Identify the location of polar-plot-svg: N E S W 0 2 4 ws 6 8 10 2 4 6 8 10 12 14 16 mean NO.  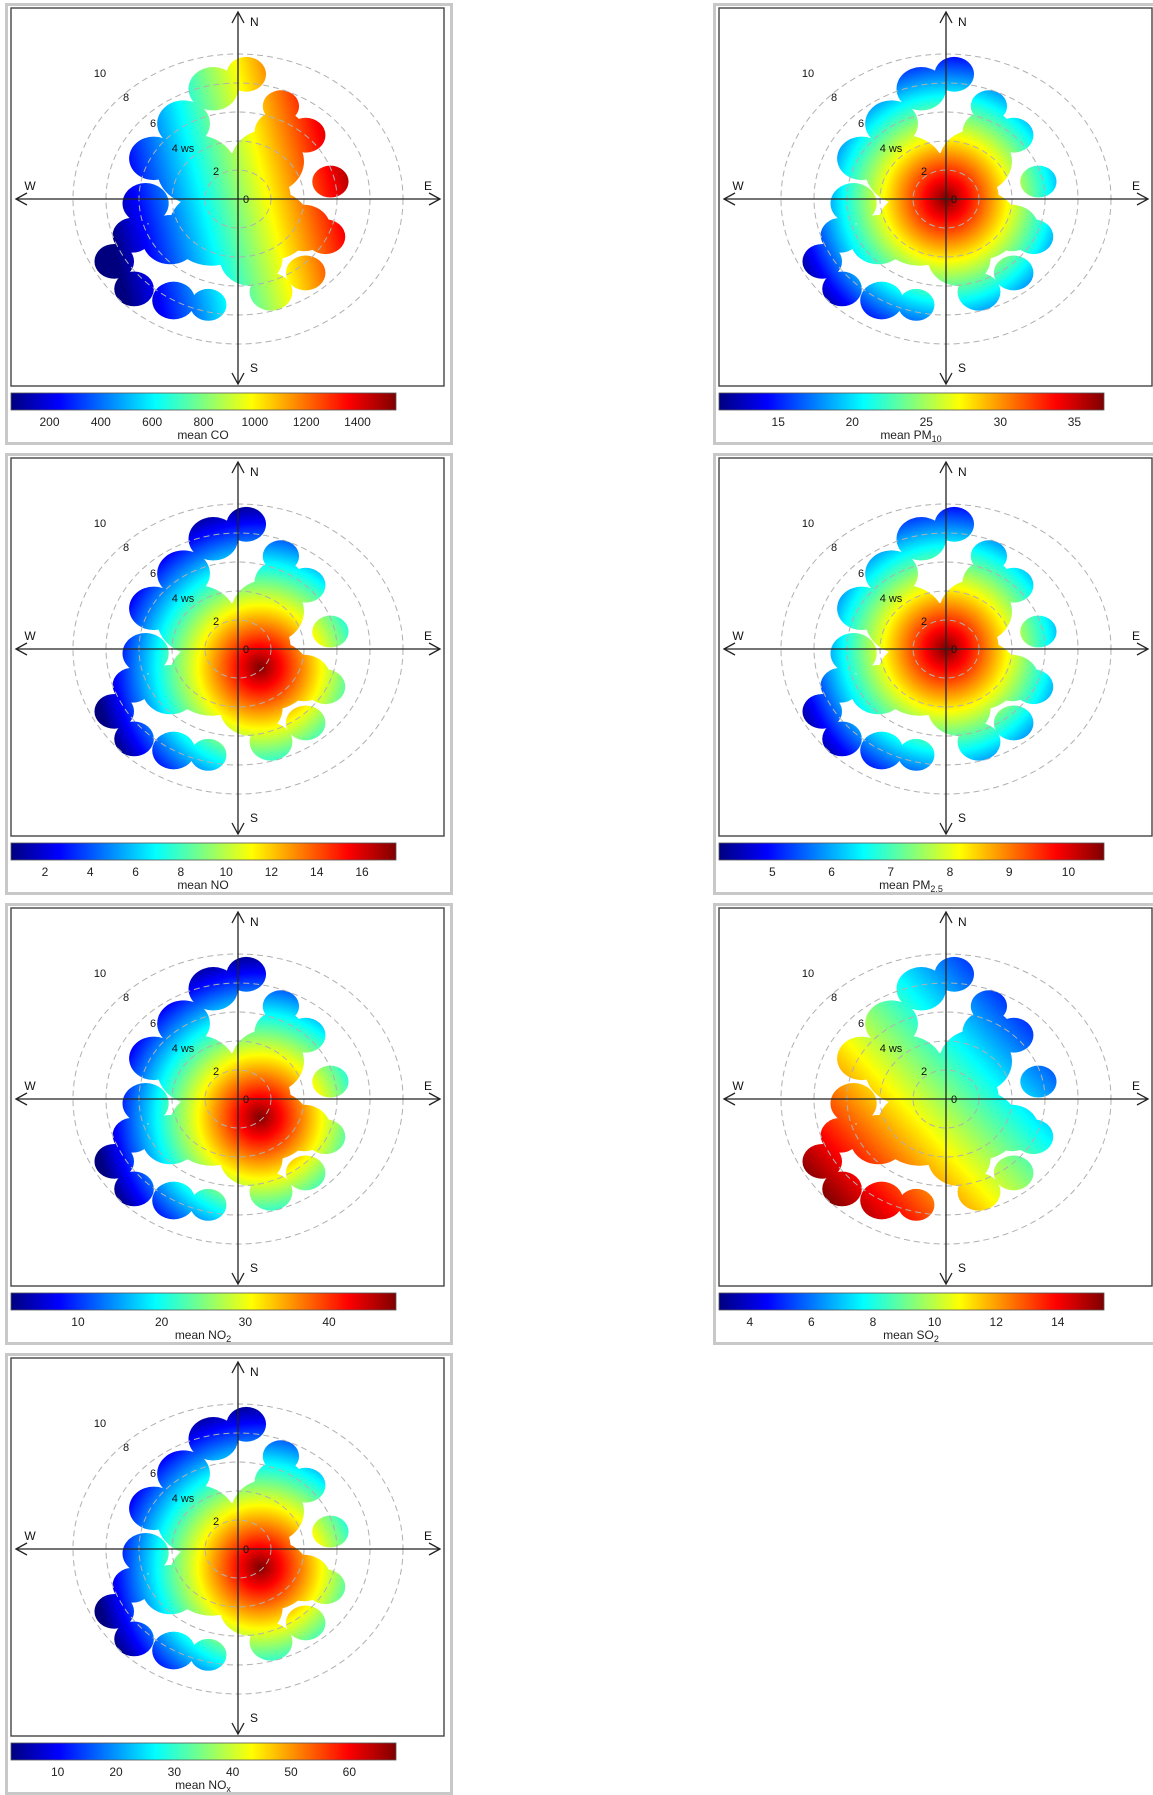
(227, 674).